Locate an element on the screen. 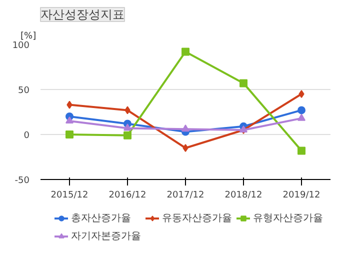 The height and width of the screenshot is (267, 346). y-tick-label: 50 is located at coordinates (24, 91).